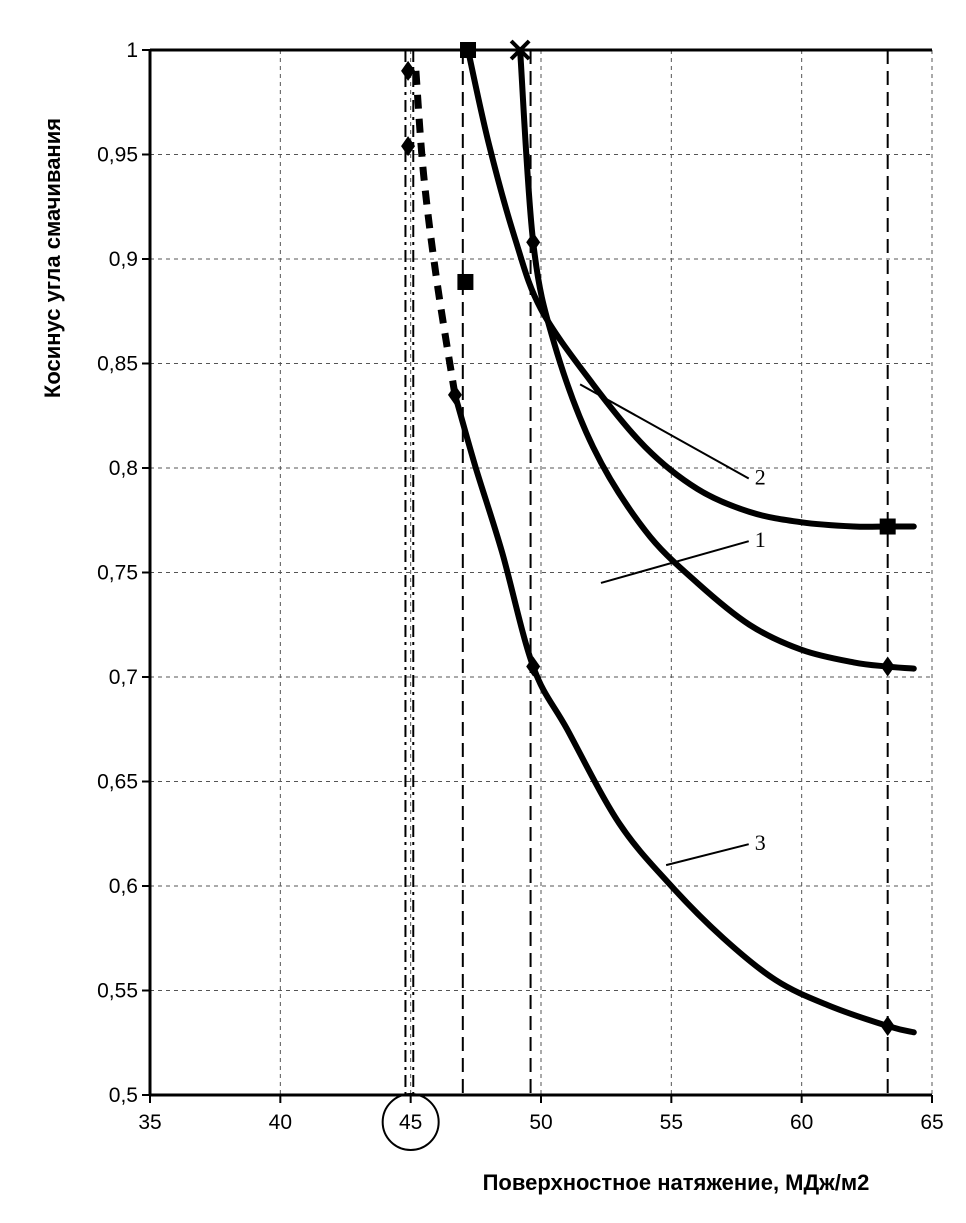 Image resolution: width=966 pixels, height=1223 pixels. Describe the element at coordinates (435, 233) in the screenshot. I see `series-line-dashed` at that location.